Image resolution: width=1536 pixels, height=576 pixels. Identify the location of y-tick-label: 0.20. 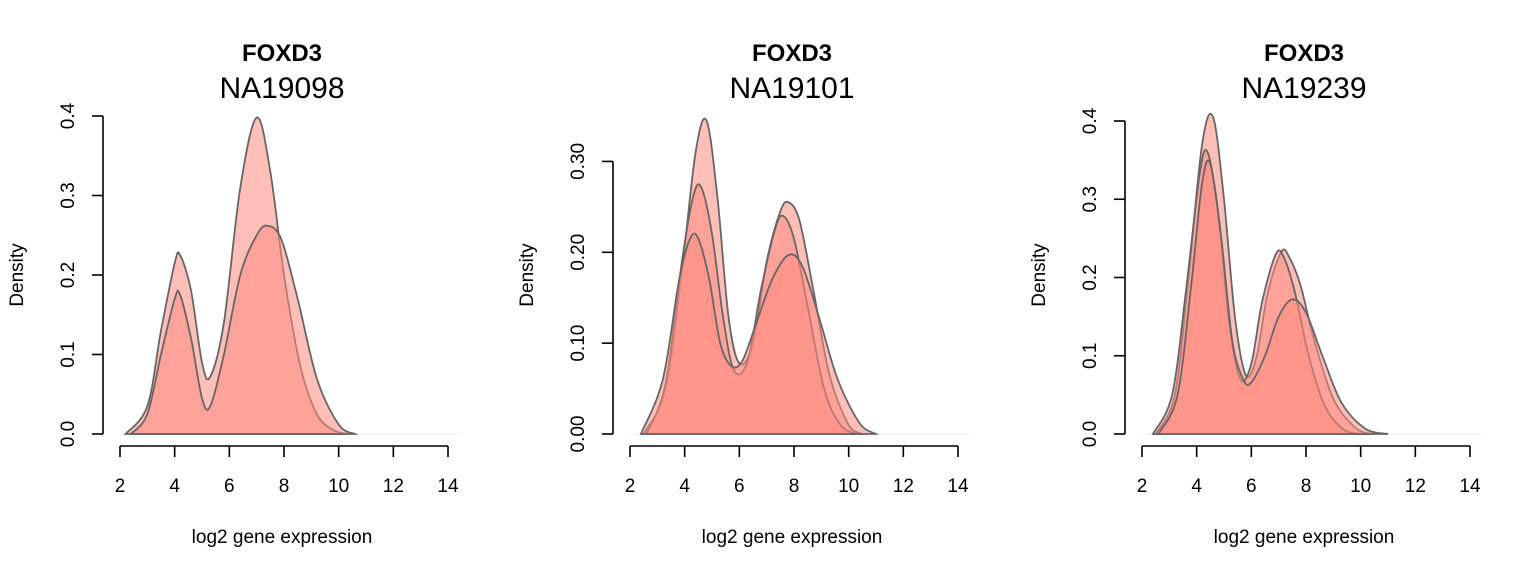
(578, 252).